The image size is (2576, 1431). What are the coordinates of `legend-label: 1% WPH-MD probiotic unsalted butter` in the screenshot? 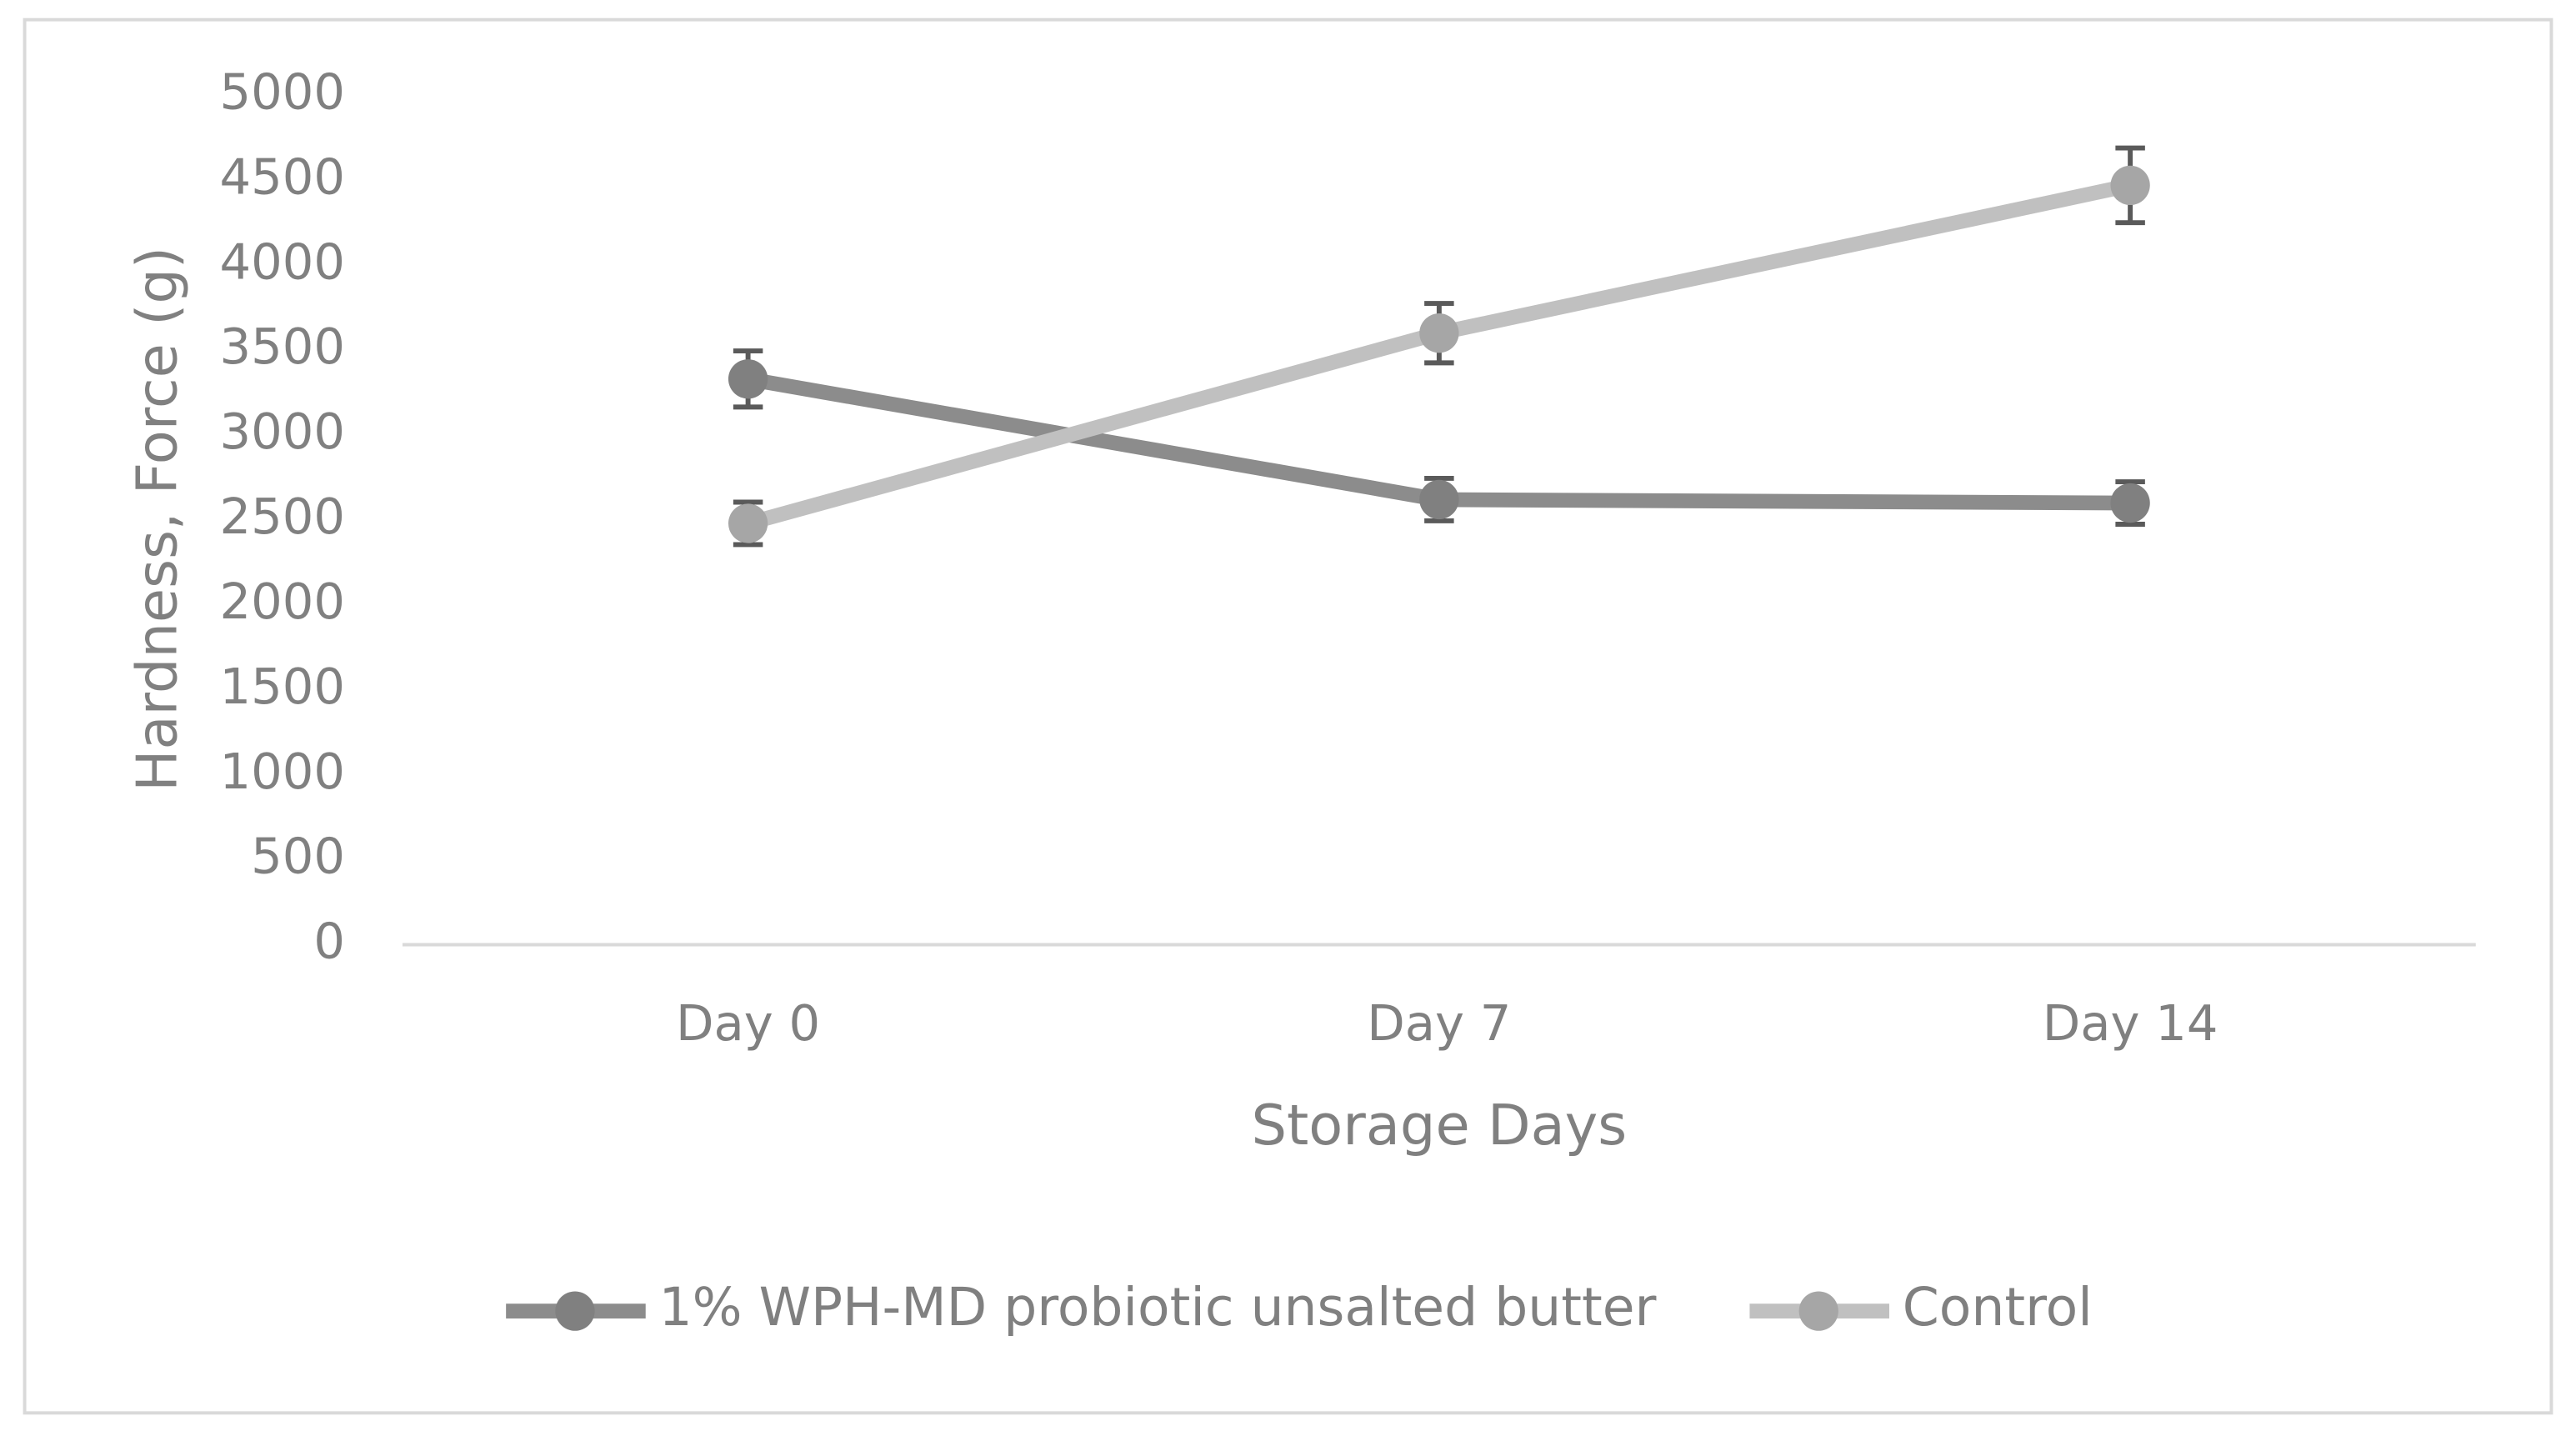 It's located at (1157, 1307).